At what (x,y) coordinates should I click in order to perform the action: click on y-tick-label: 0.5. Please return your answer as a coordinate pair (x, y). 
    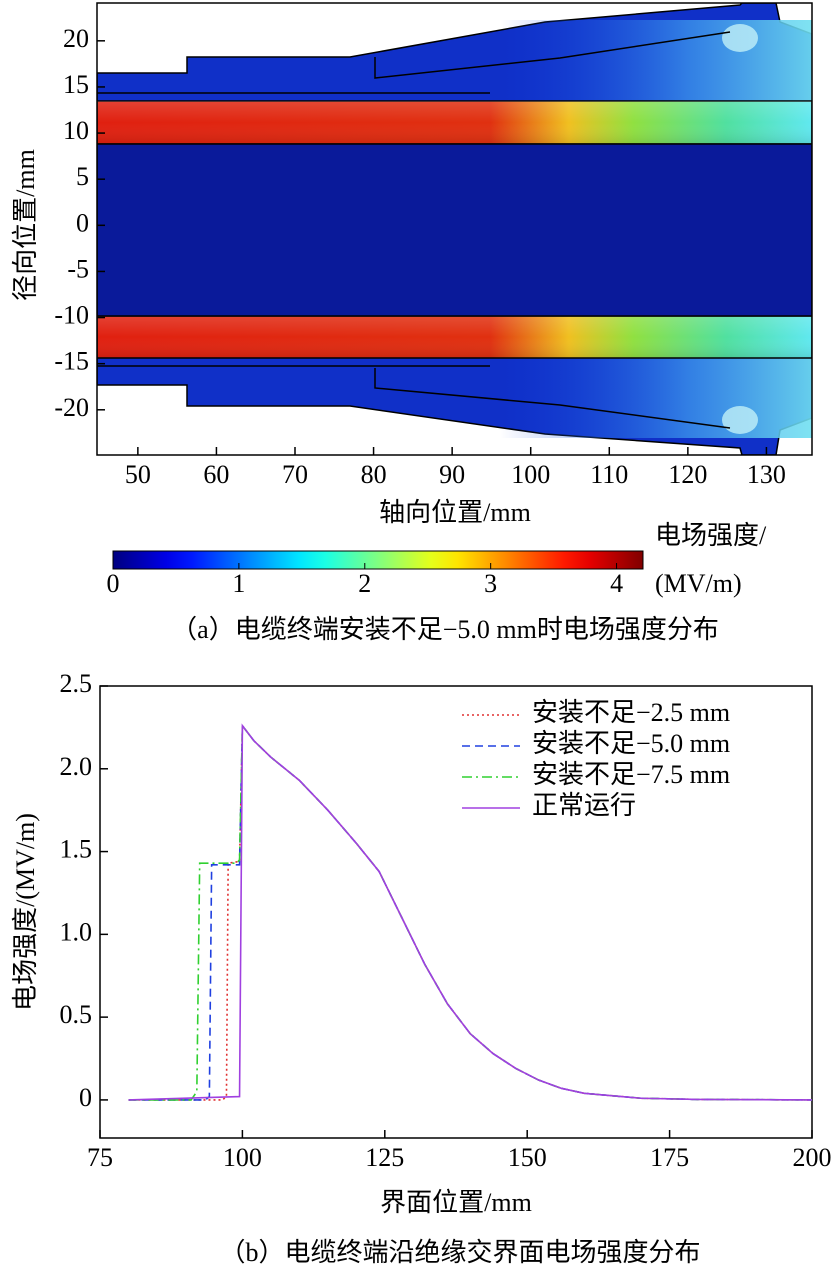
    Looking at the image, I should click on (76, 1014).